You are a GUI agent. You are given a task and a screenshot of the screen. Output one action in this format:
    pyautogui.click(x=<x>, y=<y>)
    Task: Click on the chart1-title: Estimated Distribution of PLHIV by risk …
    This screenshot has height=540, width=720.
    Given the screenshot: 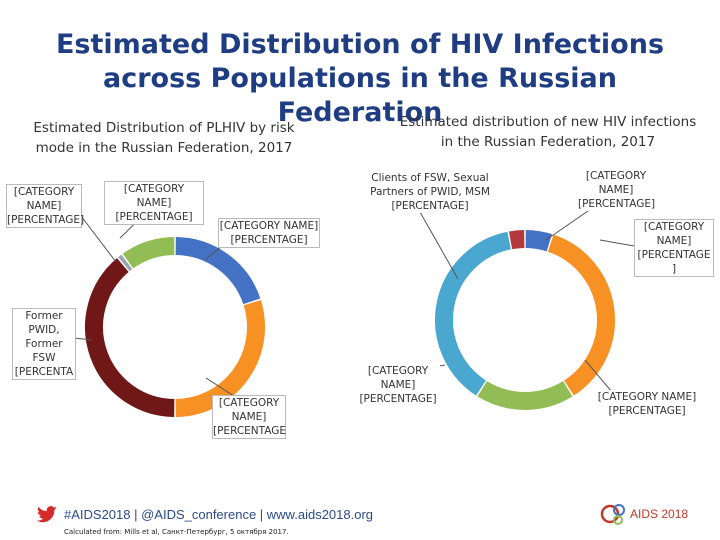 What is the action you would take?
    pyautogui.click(x=164, y=138)
    